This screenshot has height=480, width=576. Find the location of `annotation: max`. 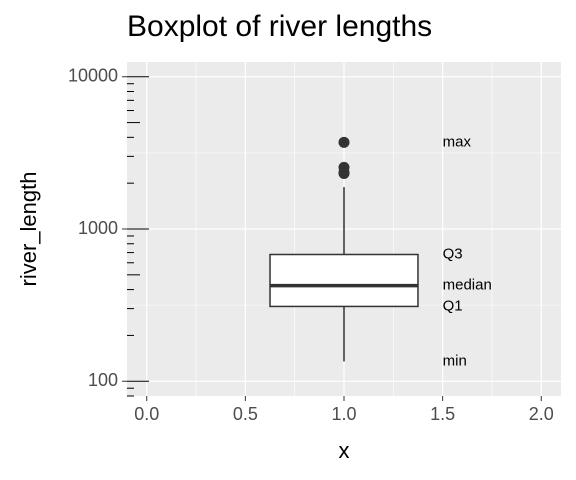

annotation: max is located at coordinates (457, 141).